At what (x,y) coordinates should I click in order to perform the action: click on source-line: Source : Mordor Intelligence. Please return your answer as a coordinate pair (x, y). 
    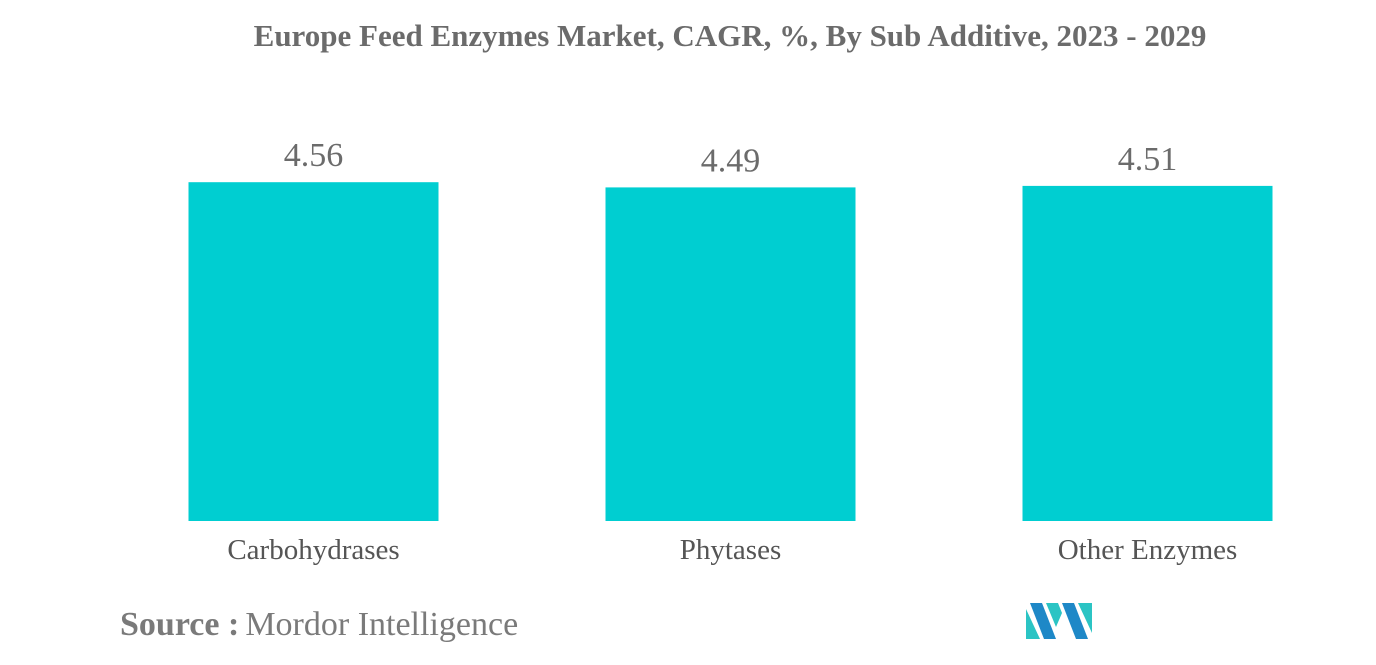
    Looking at the image, I should click on (319, 625).